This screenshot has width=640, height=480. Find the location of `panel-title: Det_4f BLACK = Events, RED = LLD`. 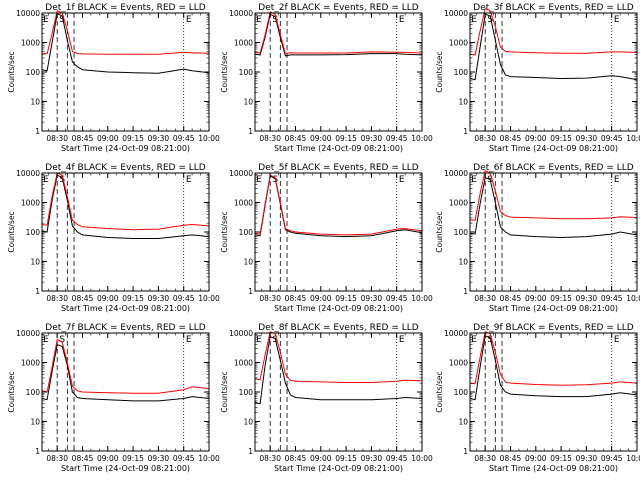

panel-title: Det_4f BLACK = Events, RED = LLD is located at coordinates (125, 168).